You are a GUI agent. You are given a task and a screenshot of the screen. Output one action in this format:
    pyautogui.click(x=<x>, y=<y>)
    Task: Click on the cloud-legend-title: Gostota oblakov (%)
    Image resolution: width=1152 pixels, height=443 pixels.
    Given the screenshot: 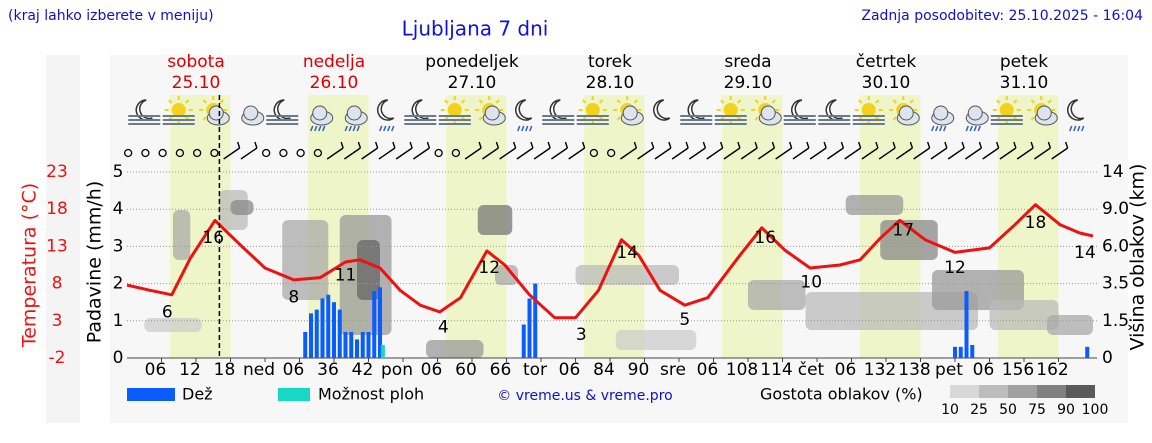 What is the action you would take?
    pyautogui.click(x=841, y=394)
    